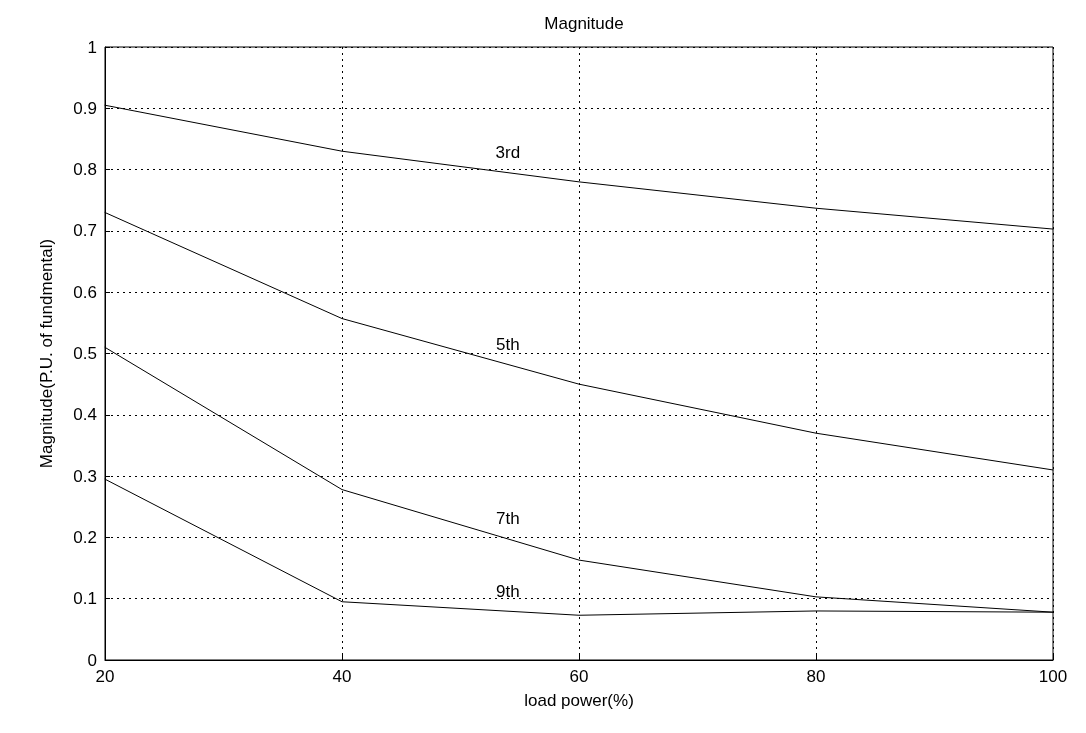 This screenshot has height=733, width=1086. Describe the element at coordinates (105, 676) in the screenshot. I see `x-tick-label: 20` at that location.